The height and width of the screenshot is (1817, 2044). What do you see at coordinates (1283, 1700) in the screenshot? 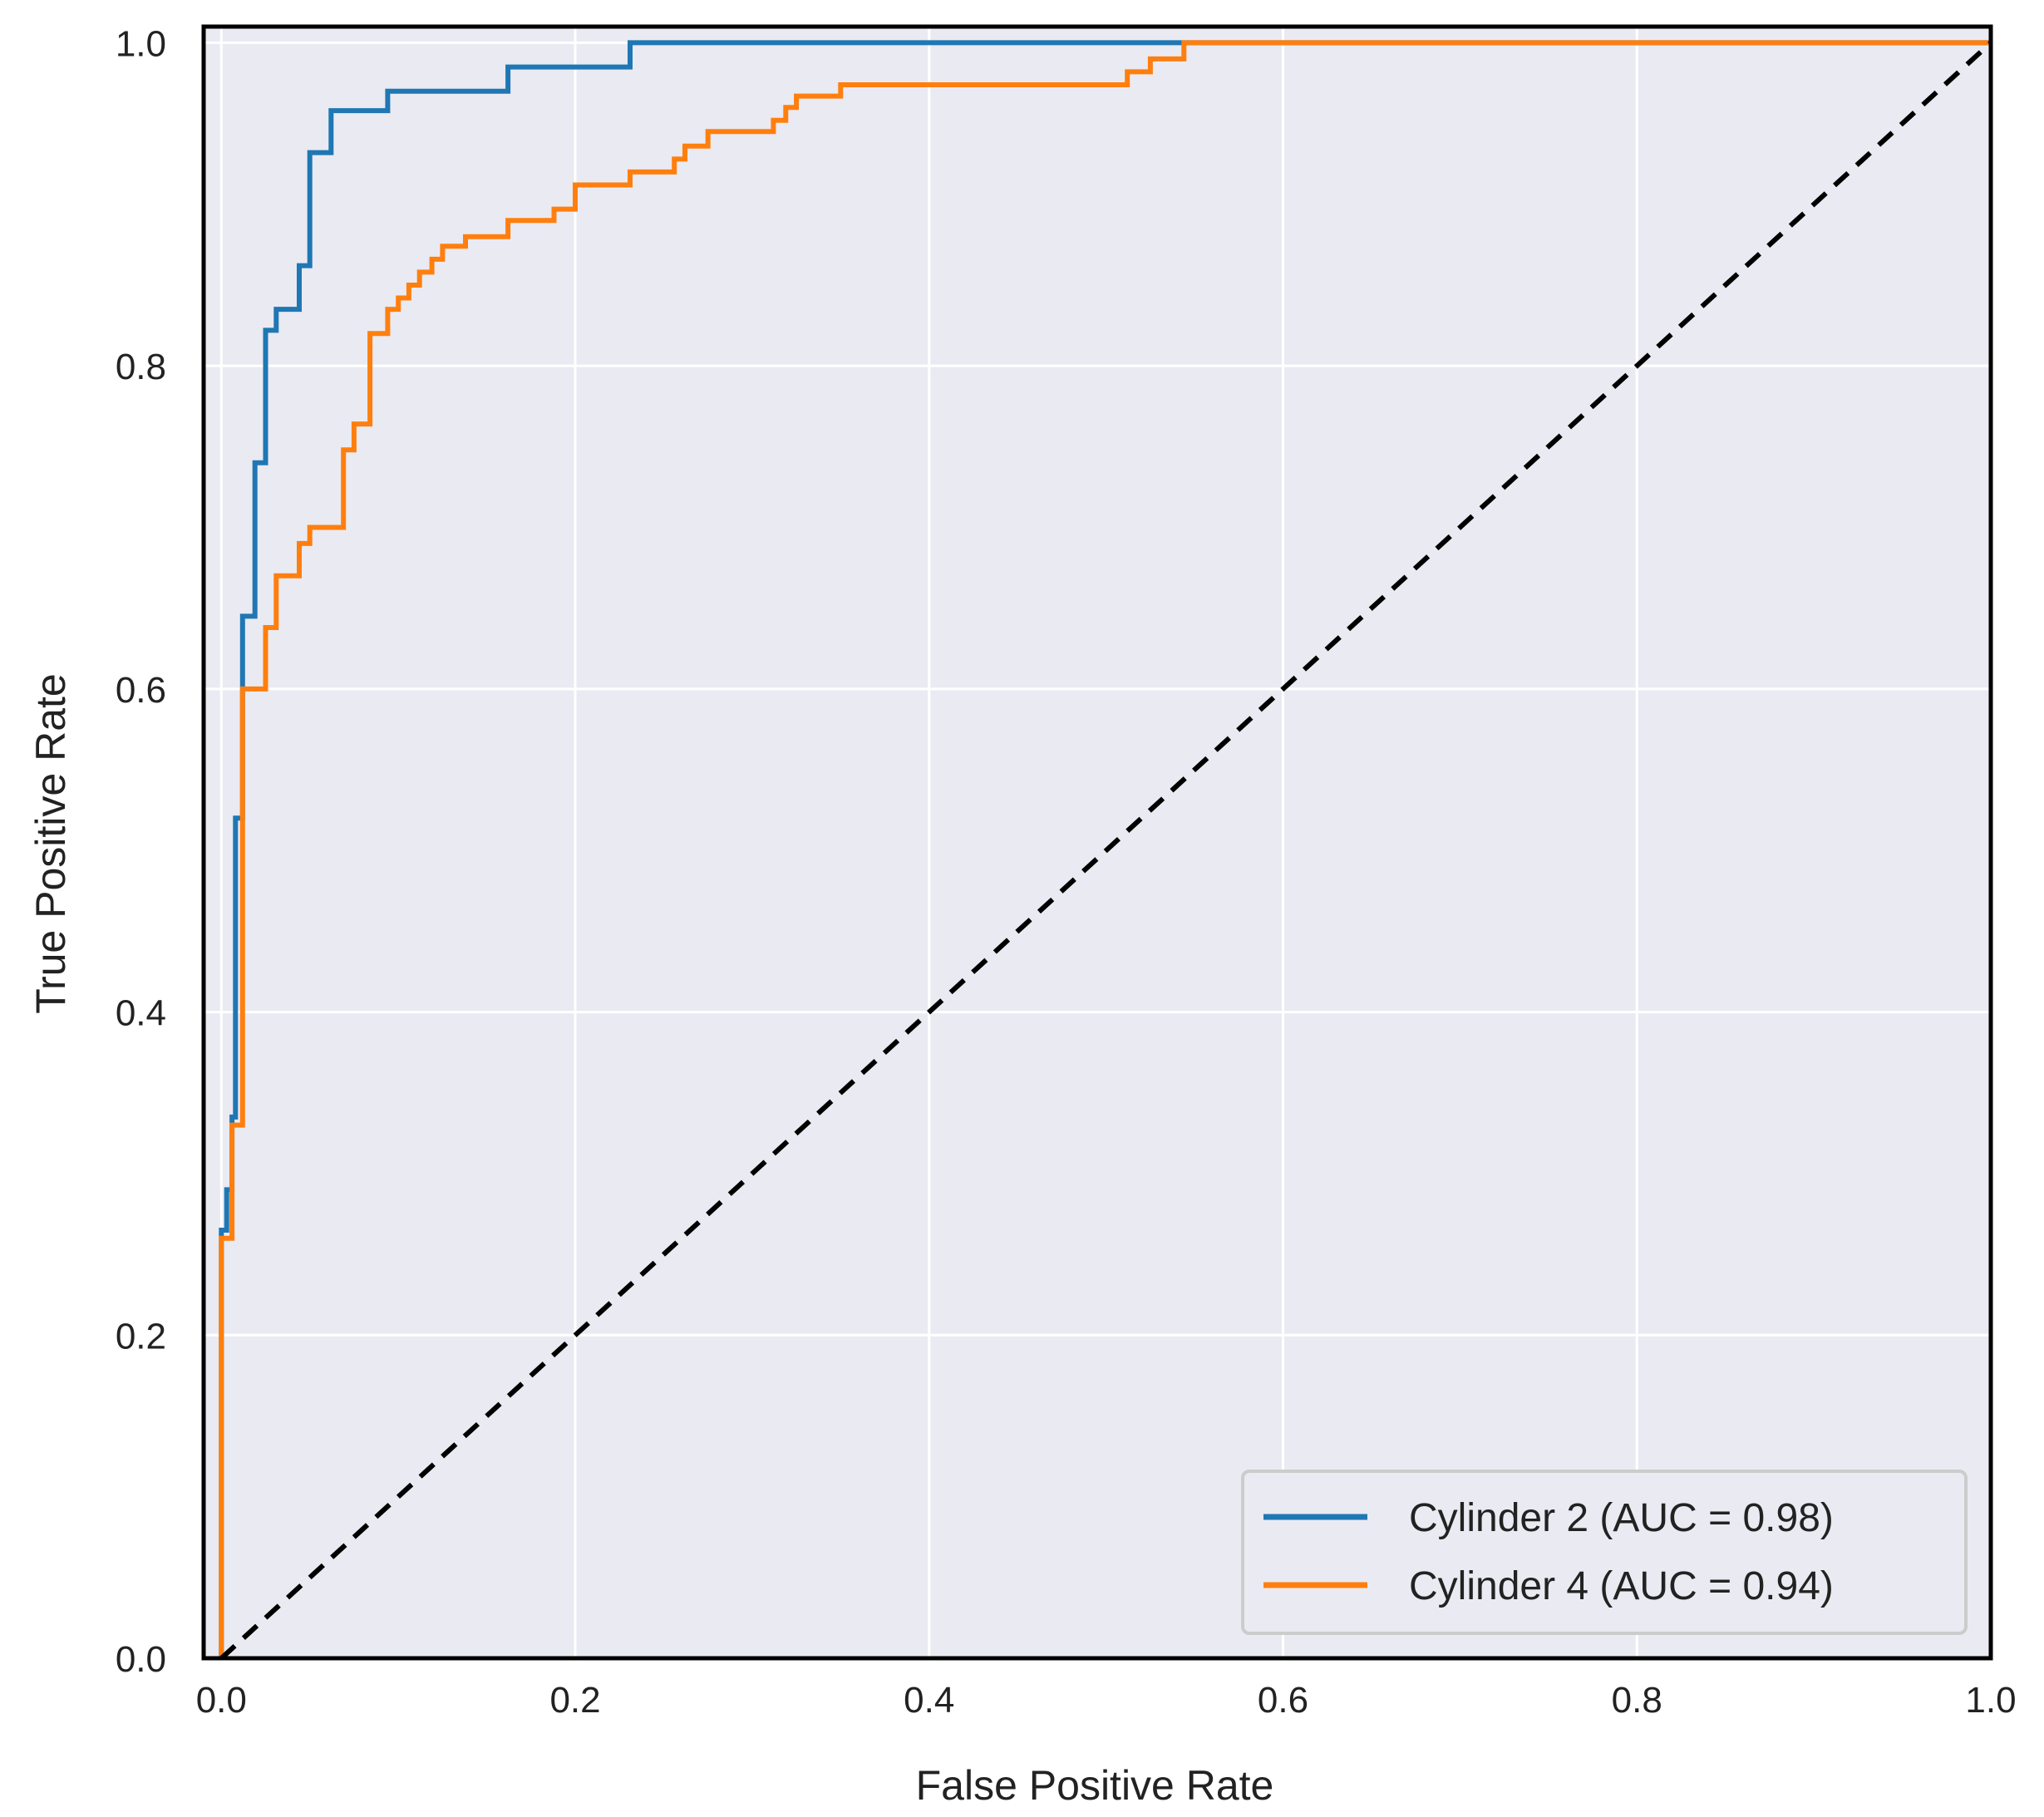
I see `x-tick-label: 0.6` at bounding box center [1283, 1700].